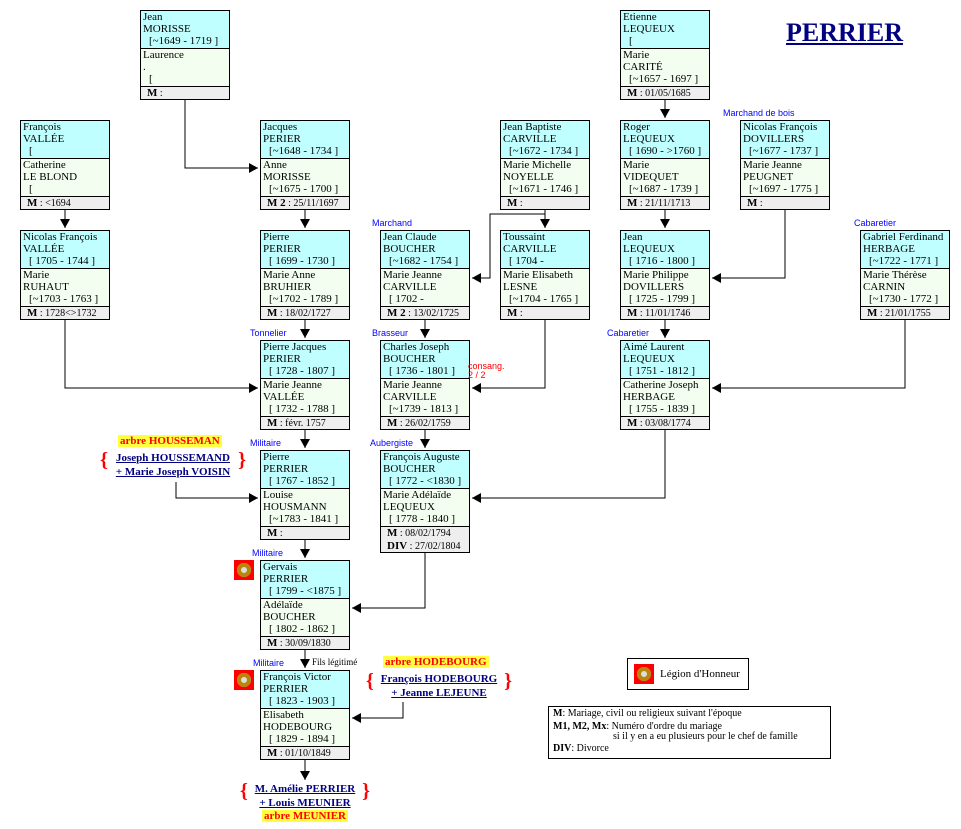 The height and width of the screenshot is (829, 961). I want to click on husband: Charles Joseph BOUCHER[ 1736 - 1801 ], so click(425, 360).